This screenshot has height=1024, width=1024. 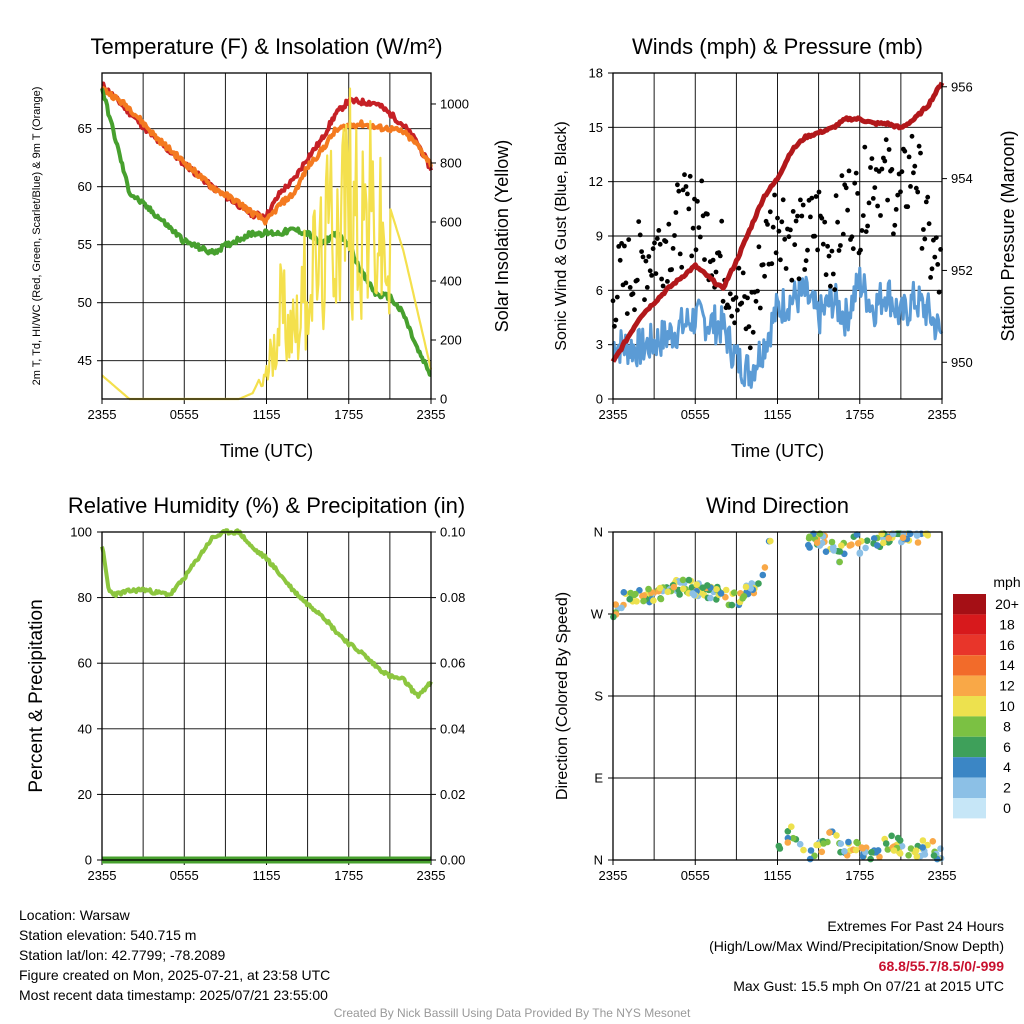 What do you see at coordinates (777, 505) in the screenshot?
I see `chart-title: Wind Direction` at bounding box center [777, 505].